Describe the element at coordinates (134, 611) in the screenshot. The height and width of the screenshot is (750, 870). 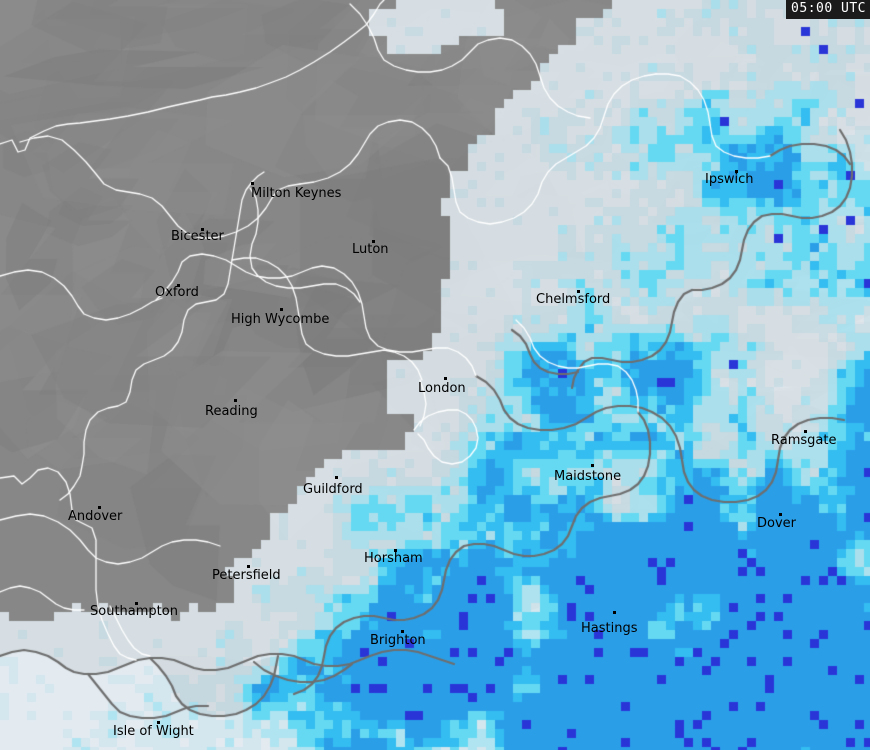
I see `city-label: Southampton` at that location.